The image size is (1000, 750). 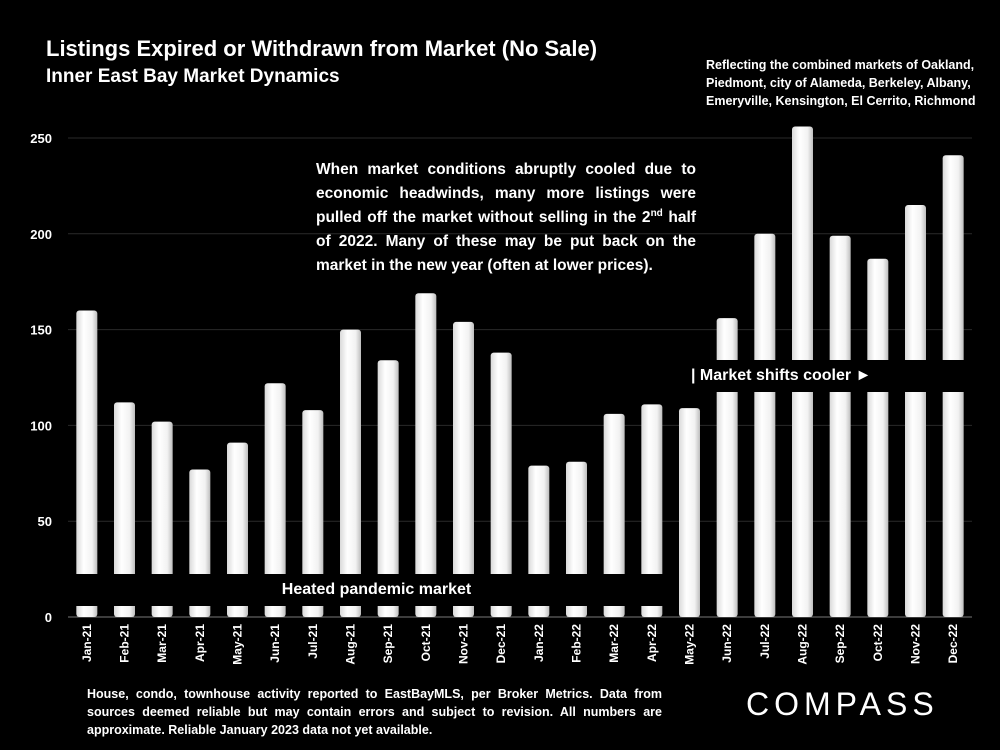 What do you see at coordinates (652, 643) in the screenshot?
I see `x-tick-label: Apr-22` at bounding box center [652, 643].